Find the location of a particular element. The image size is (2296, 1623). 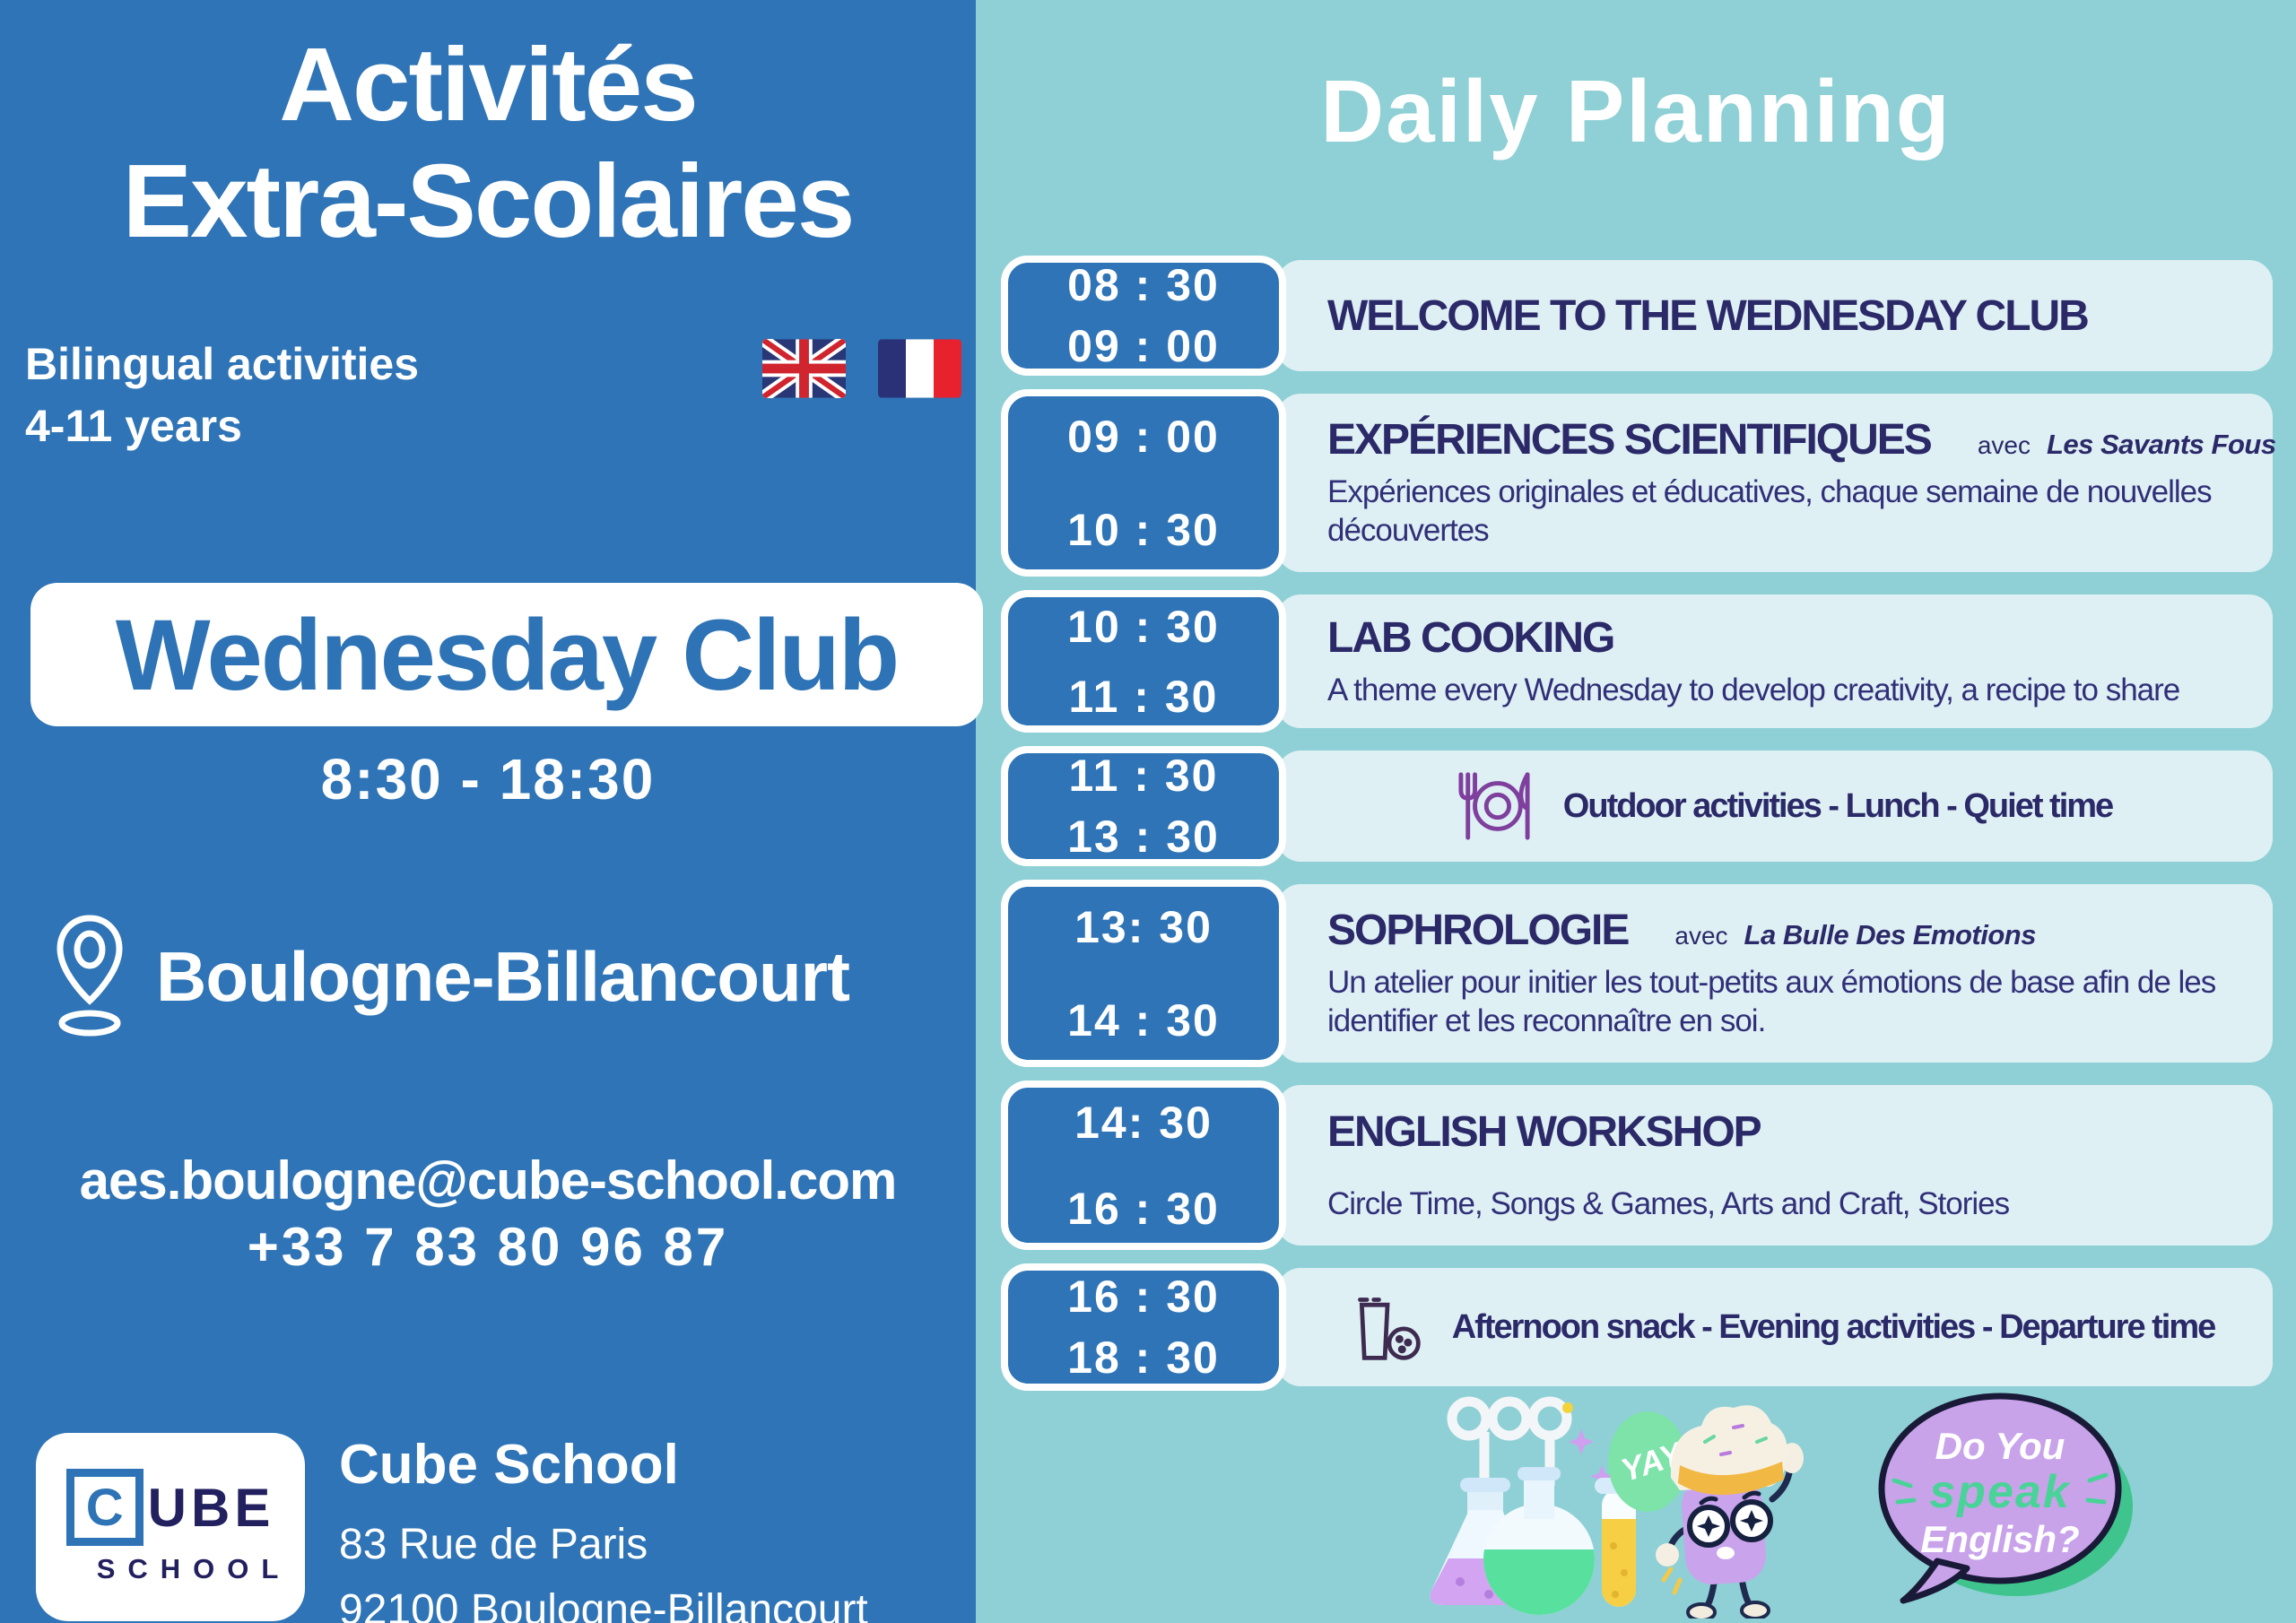

activity-card: Outdoor activities - Lunch - Quiet time is located at coordinates (1775, 806).